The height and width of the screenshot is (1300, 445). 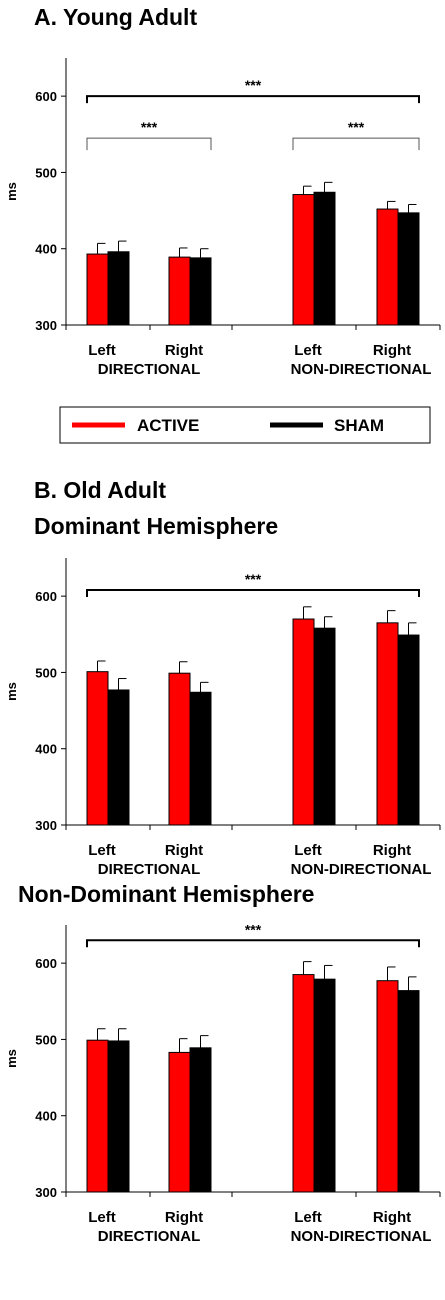 I want to click on panel-c-title: Non-Dominant Hemisphere, so click(x=166, y=894).